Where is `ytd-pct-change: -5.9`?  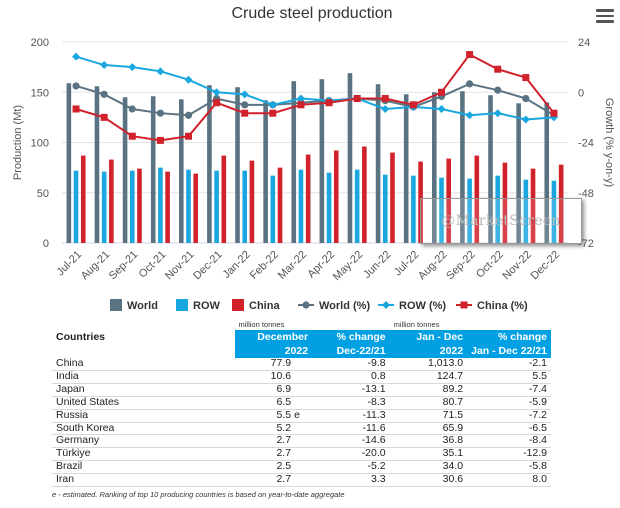 ytd-pct-change: -5.9 is located at coordinates (509, 403).